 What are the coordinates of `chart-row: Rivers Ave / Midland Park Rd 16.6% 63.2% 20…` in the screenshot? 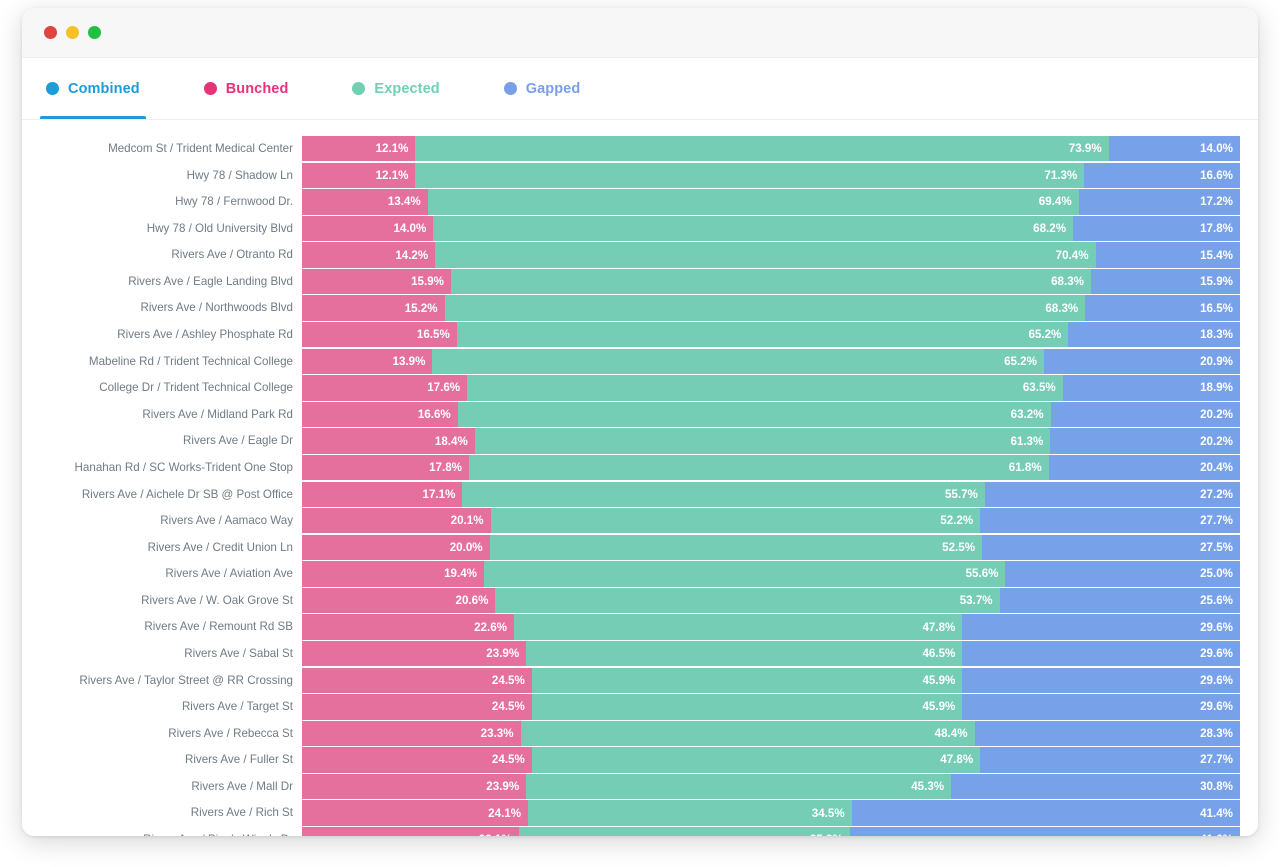 It's located at (640, 414).